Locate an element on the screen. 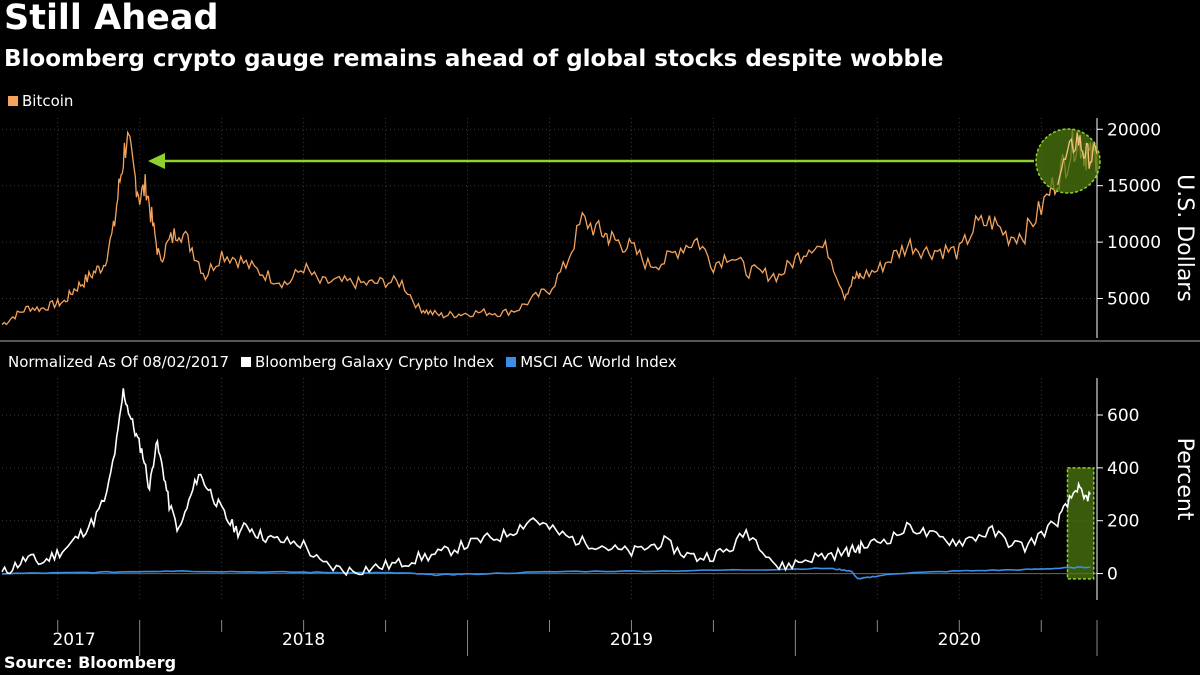 The width and height of the screenshot is (1200, 675). highlight-box is located at coordinates (1080, 523).